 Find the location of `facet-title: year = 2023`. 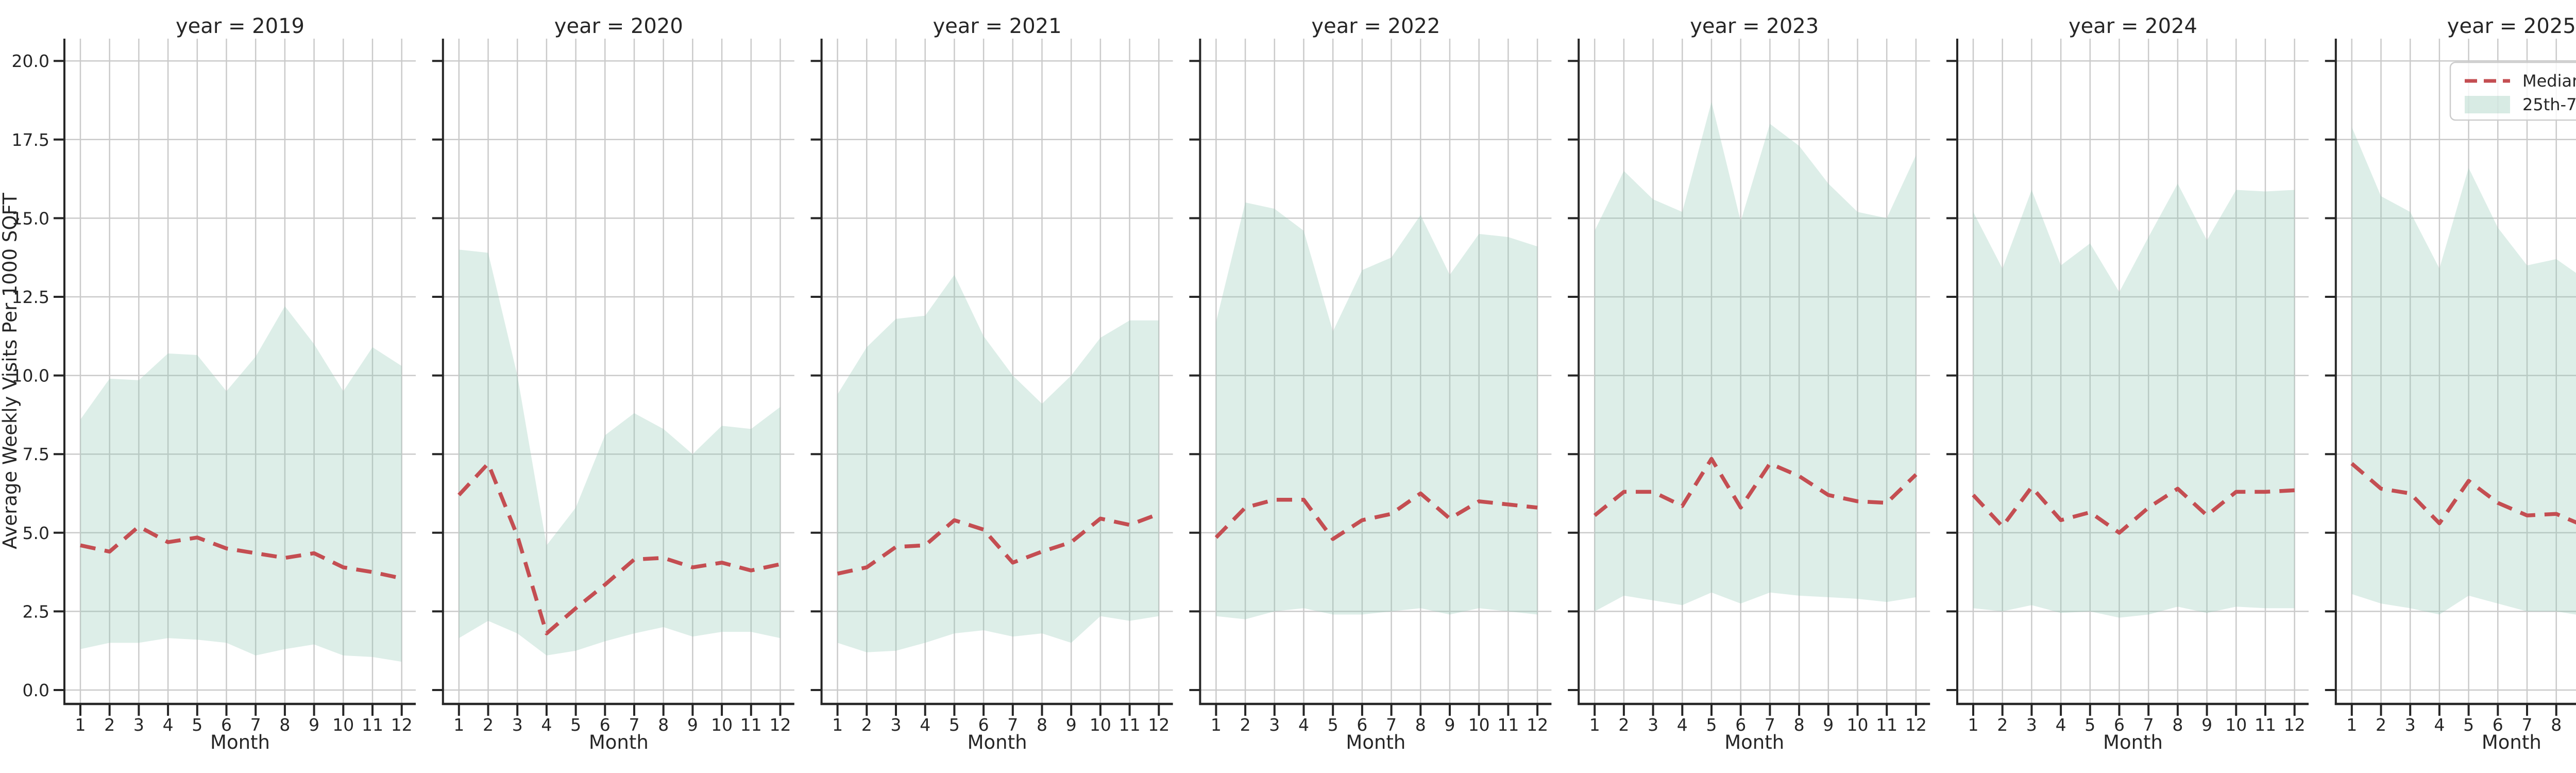

facet-title: year = 2023 is located at coordinates (1754, 26).